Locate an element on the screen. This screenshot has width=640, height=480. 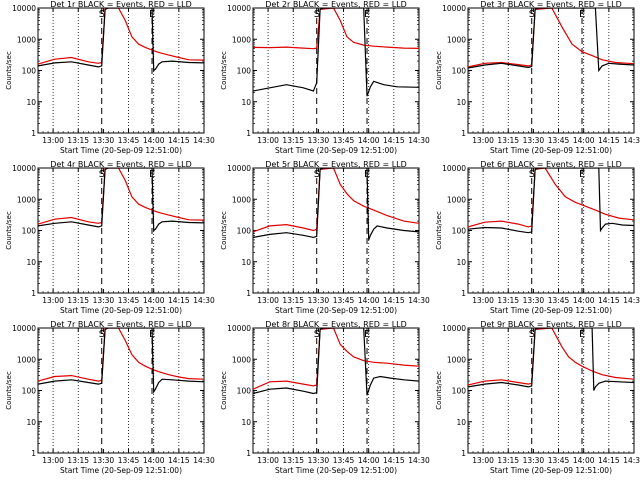
panel-title: Det 6r BLACK = Events, RED = LLD is located at coordinates (551, 164).